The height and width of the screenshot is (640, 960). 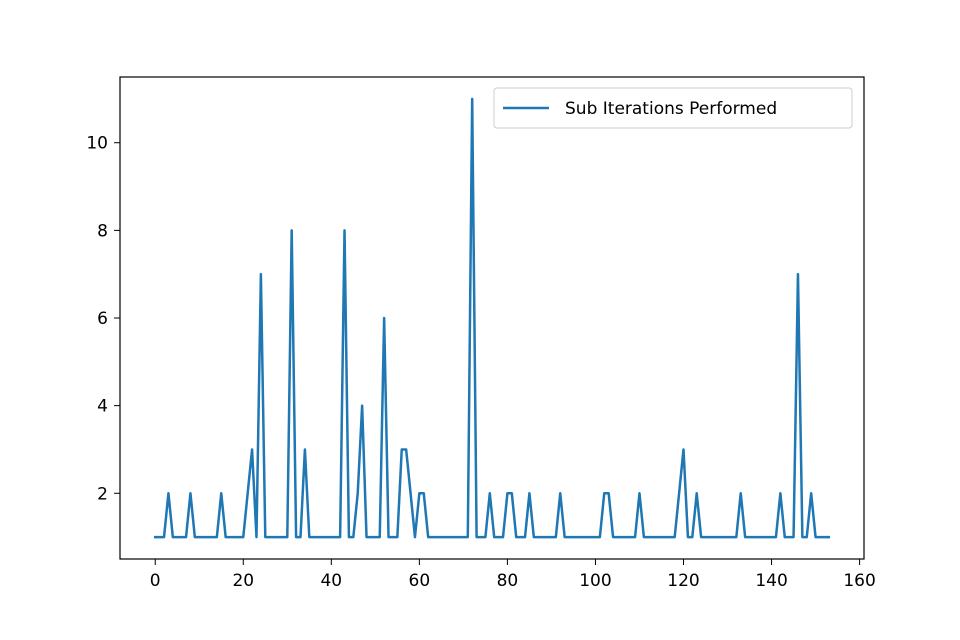 I want to click on x-tick-label: 140, so click(x=771, y=581).